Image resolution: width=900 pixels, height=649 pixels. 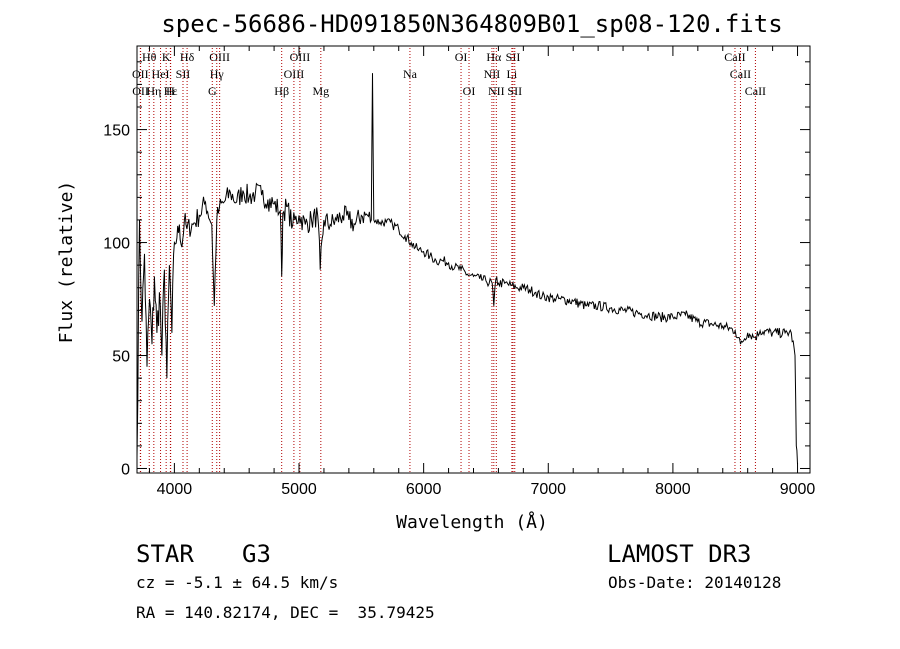 I want to click on y-axis-label: Flux (relative), so click(x=66, y=262).